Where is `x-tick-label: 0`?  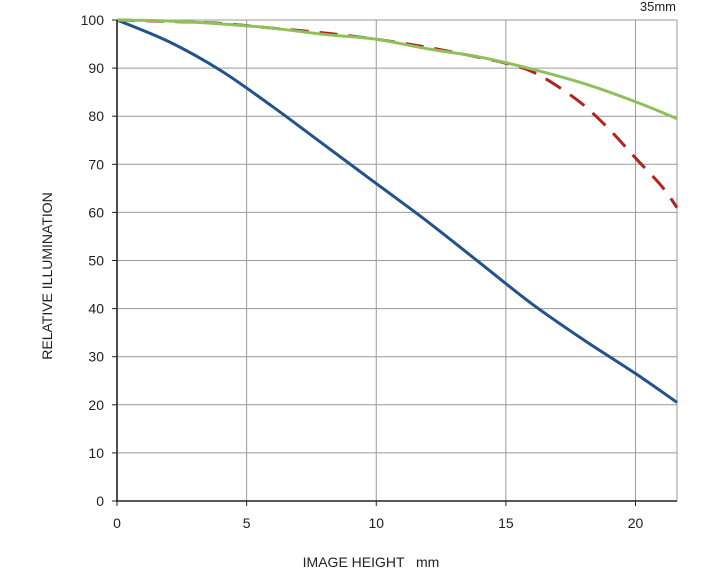
x-tick-label: 0 is located at coordinates (117, 523).